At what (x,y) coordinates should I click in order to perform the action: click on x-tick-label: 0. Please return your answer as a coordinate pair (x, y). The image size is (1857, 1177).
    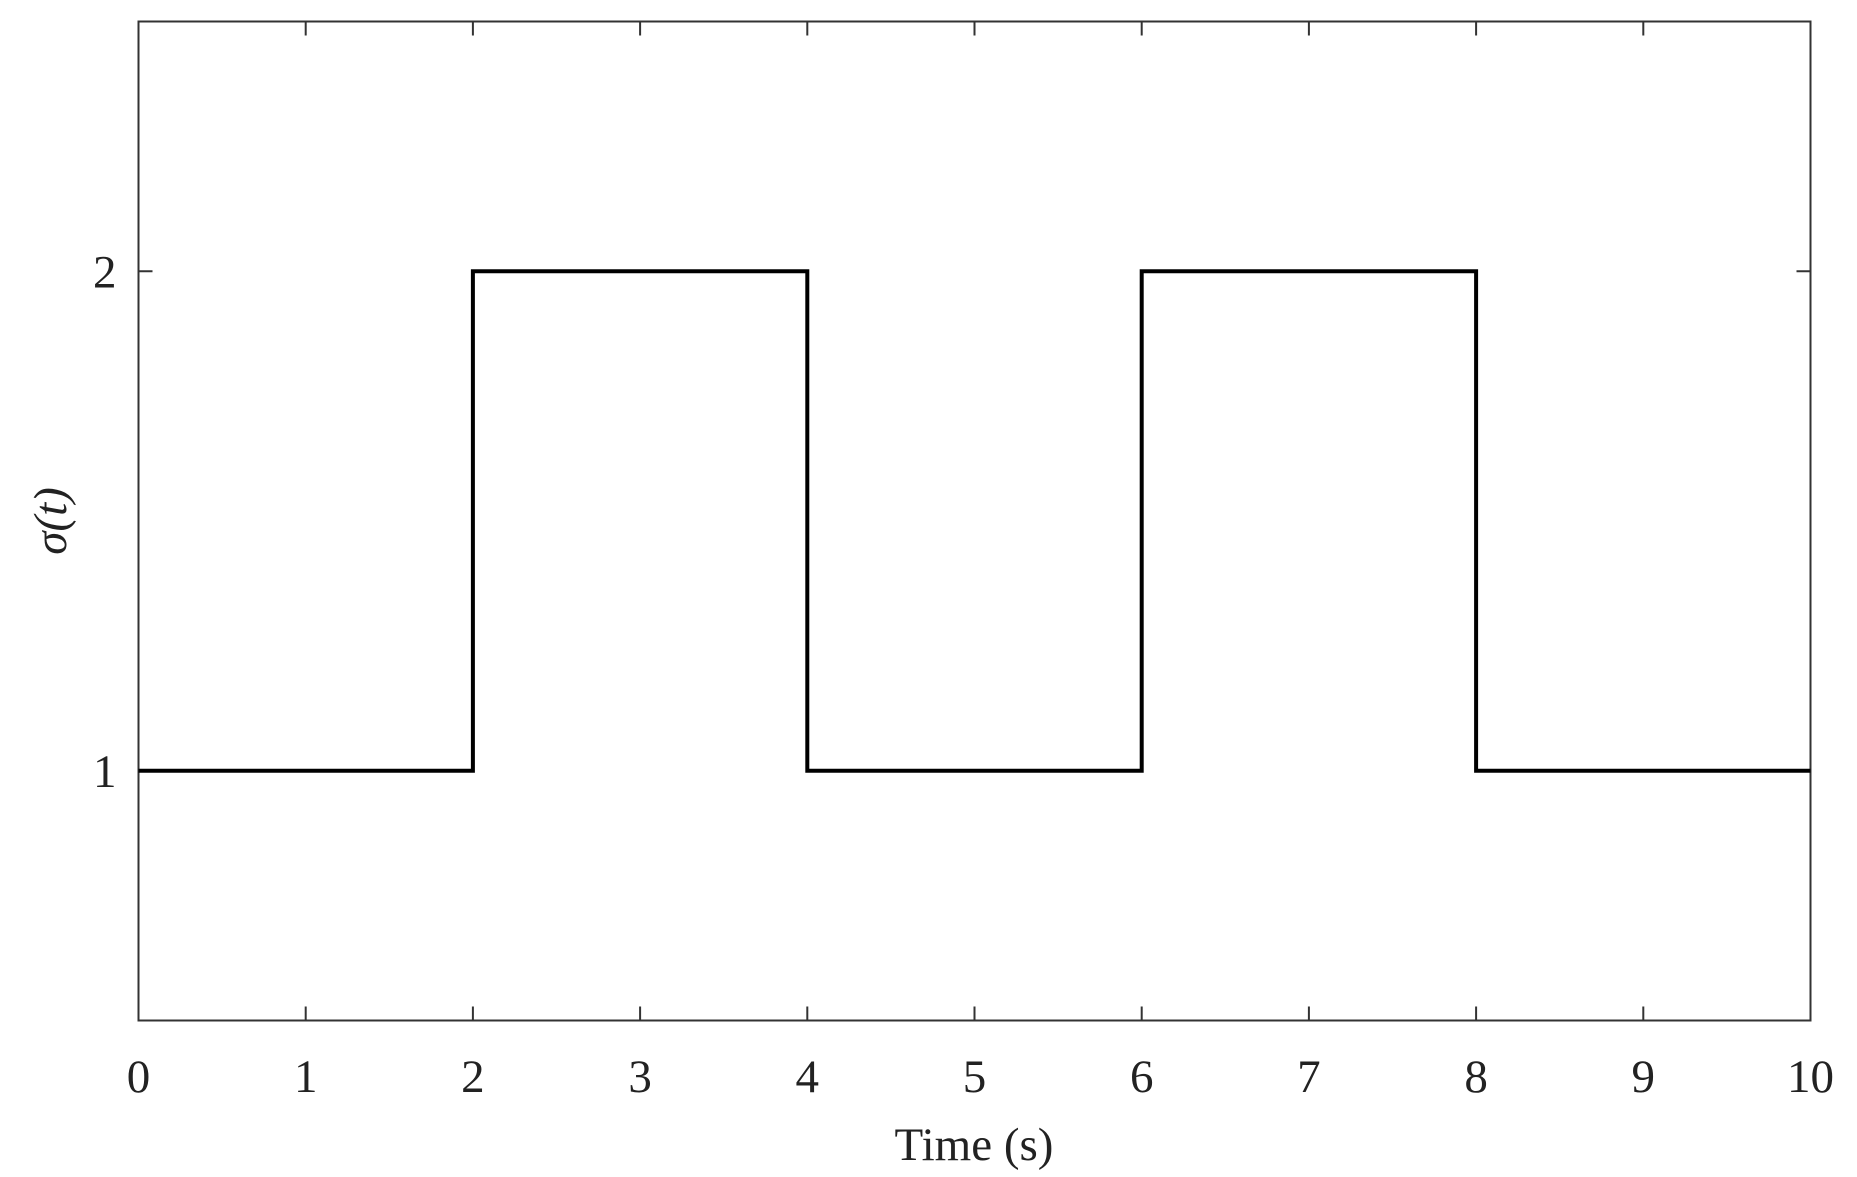
    Looking at the image, I should click on (139, 1077).